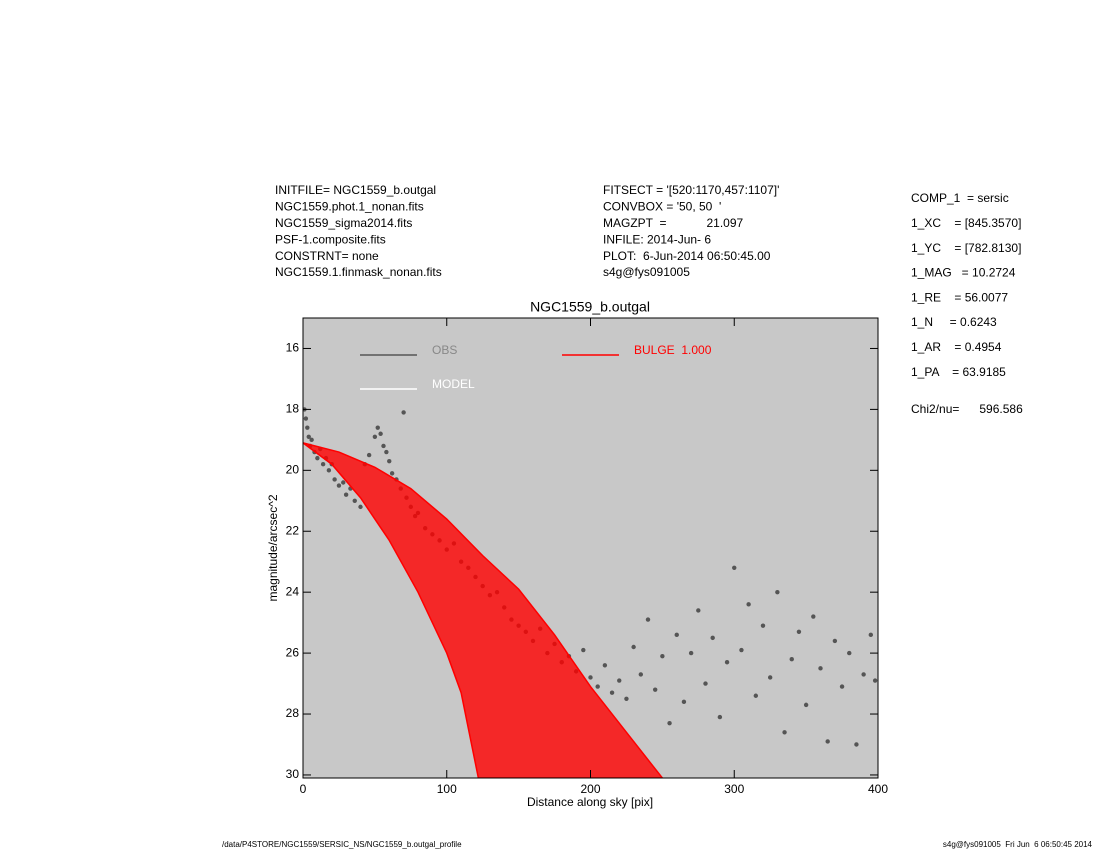 This screenshot has width=1100, height=850. What do you see at coordinates (673, 223) in the screenshot?
I see `header-line: MAGZPT = 21.097` at bounding box center [673, 223].